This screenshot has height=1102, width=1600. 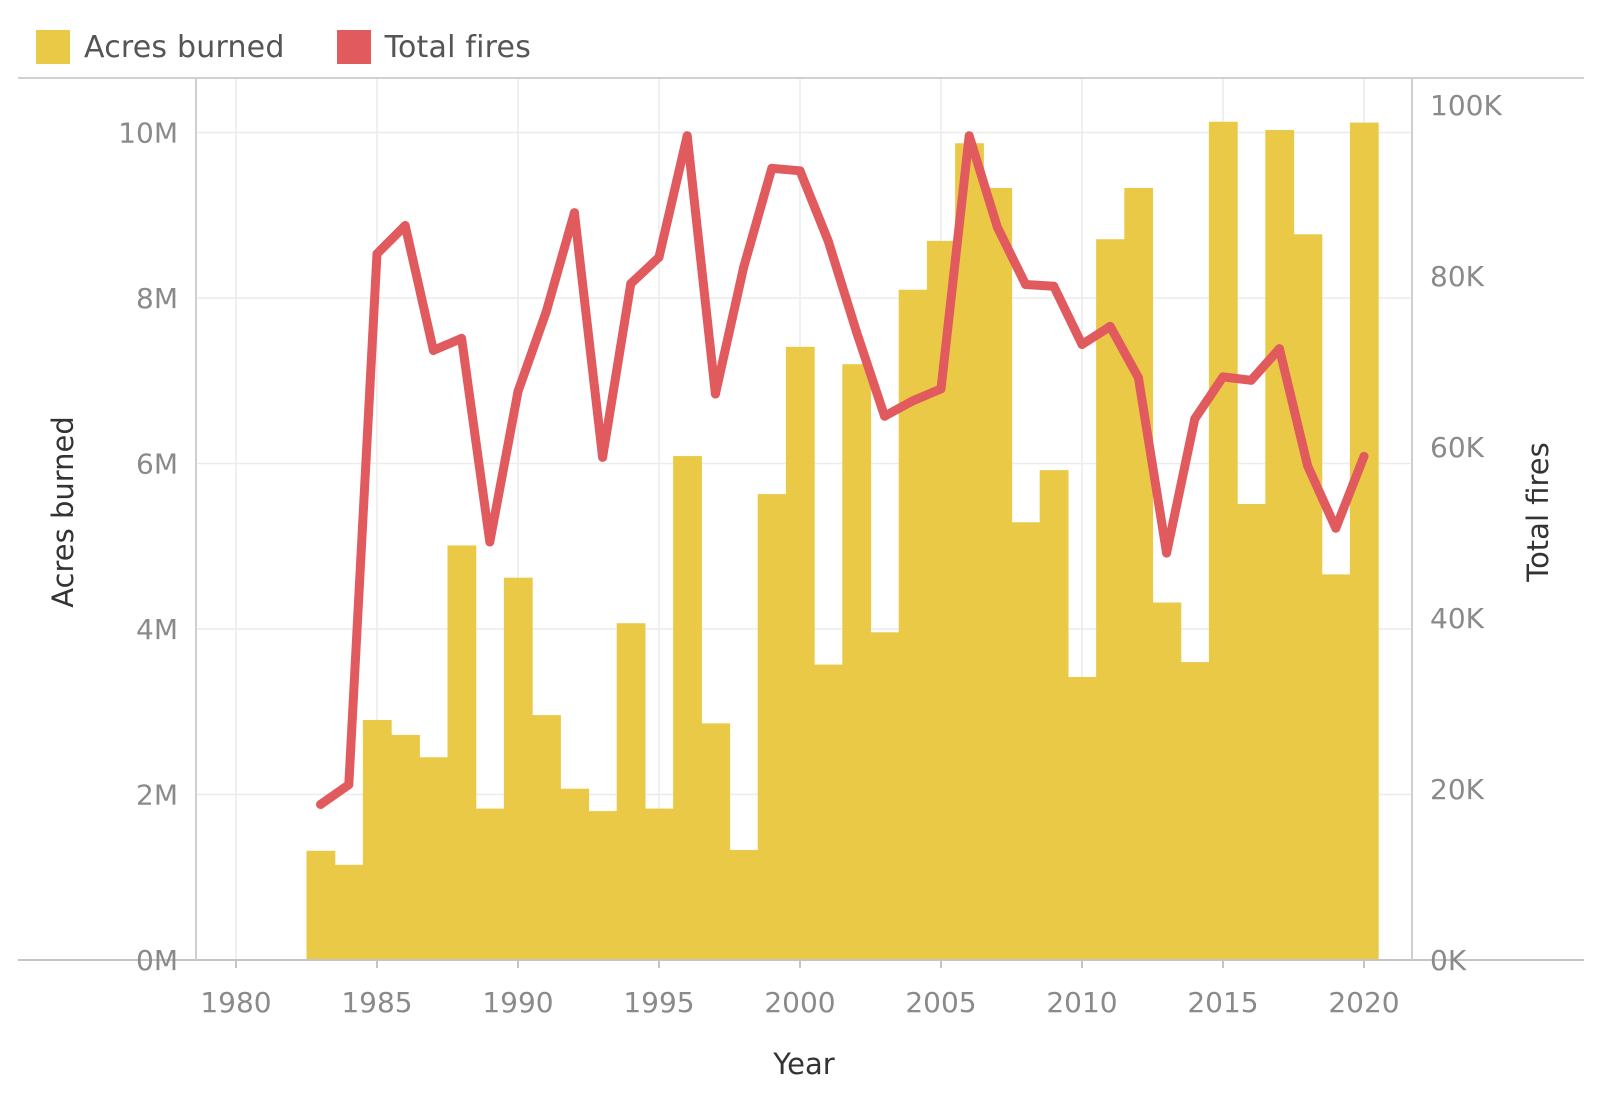 I want to click on bar-acres-2010, so click(x=1082, y=818).